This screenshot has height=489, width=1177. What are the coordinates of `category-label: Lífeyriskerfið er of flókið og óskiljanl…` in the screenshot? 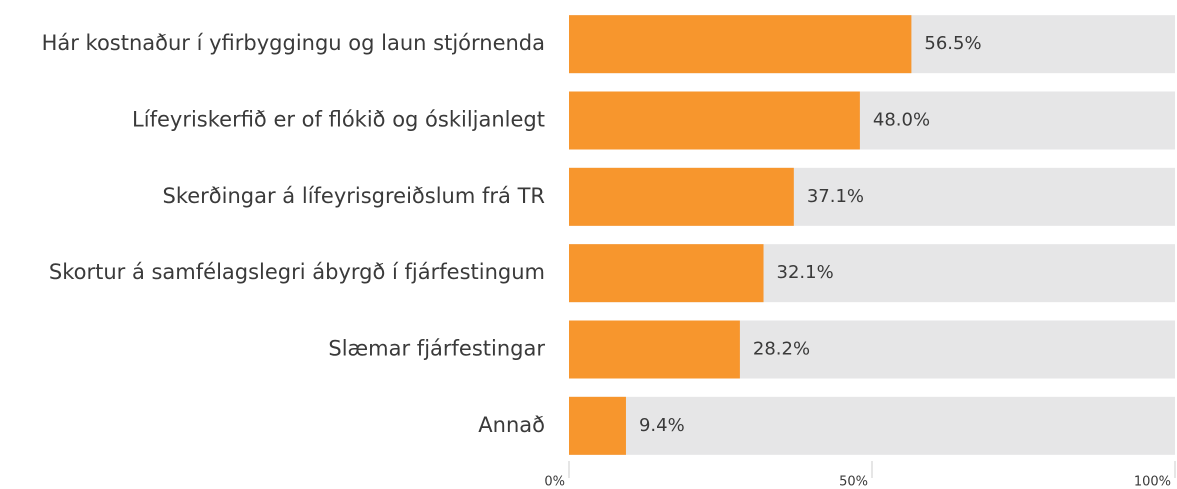 It's located at (338, 120).